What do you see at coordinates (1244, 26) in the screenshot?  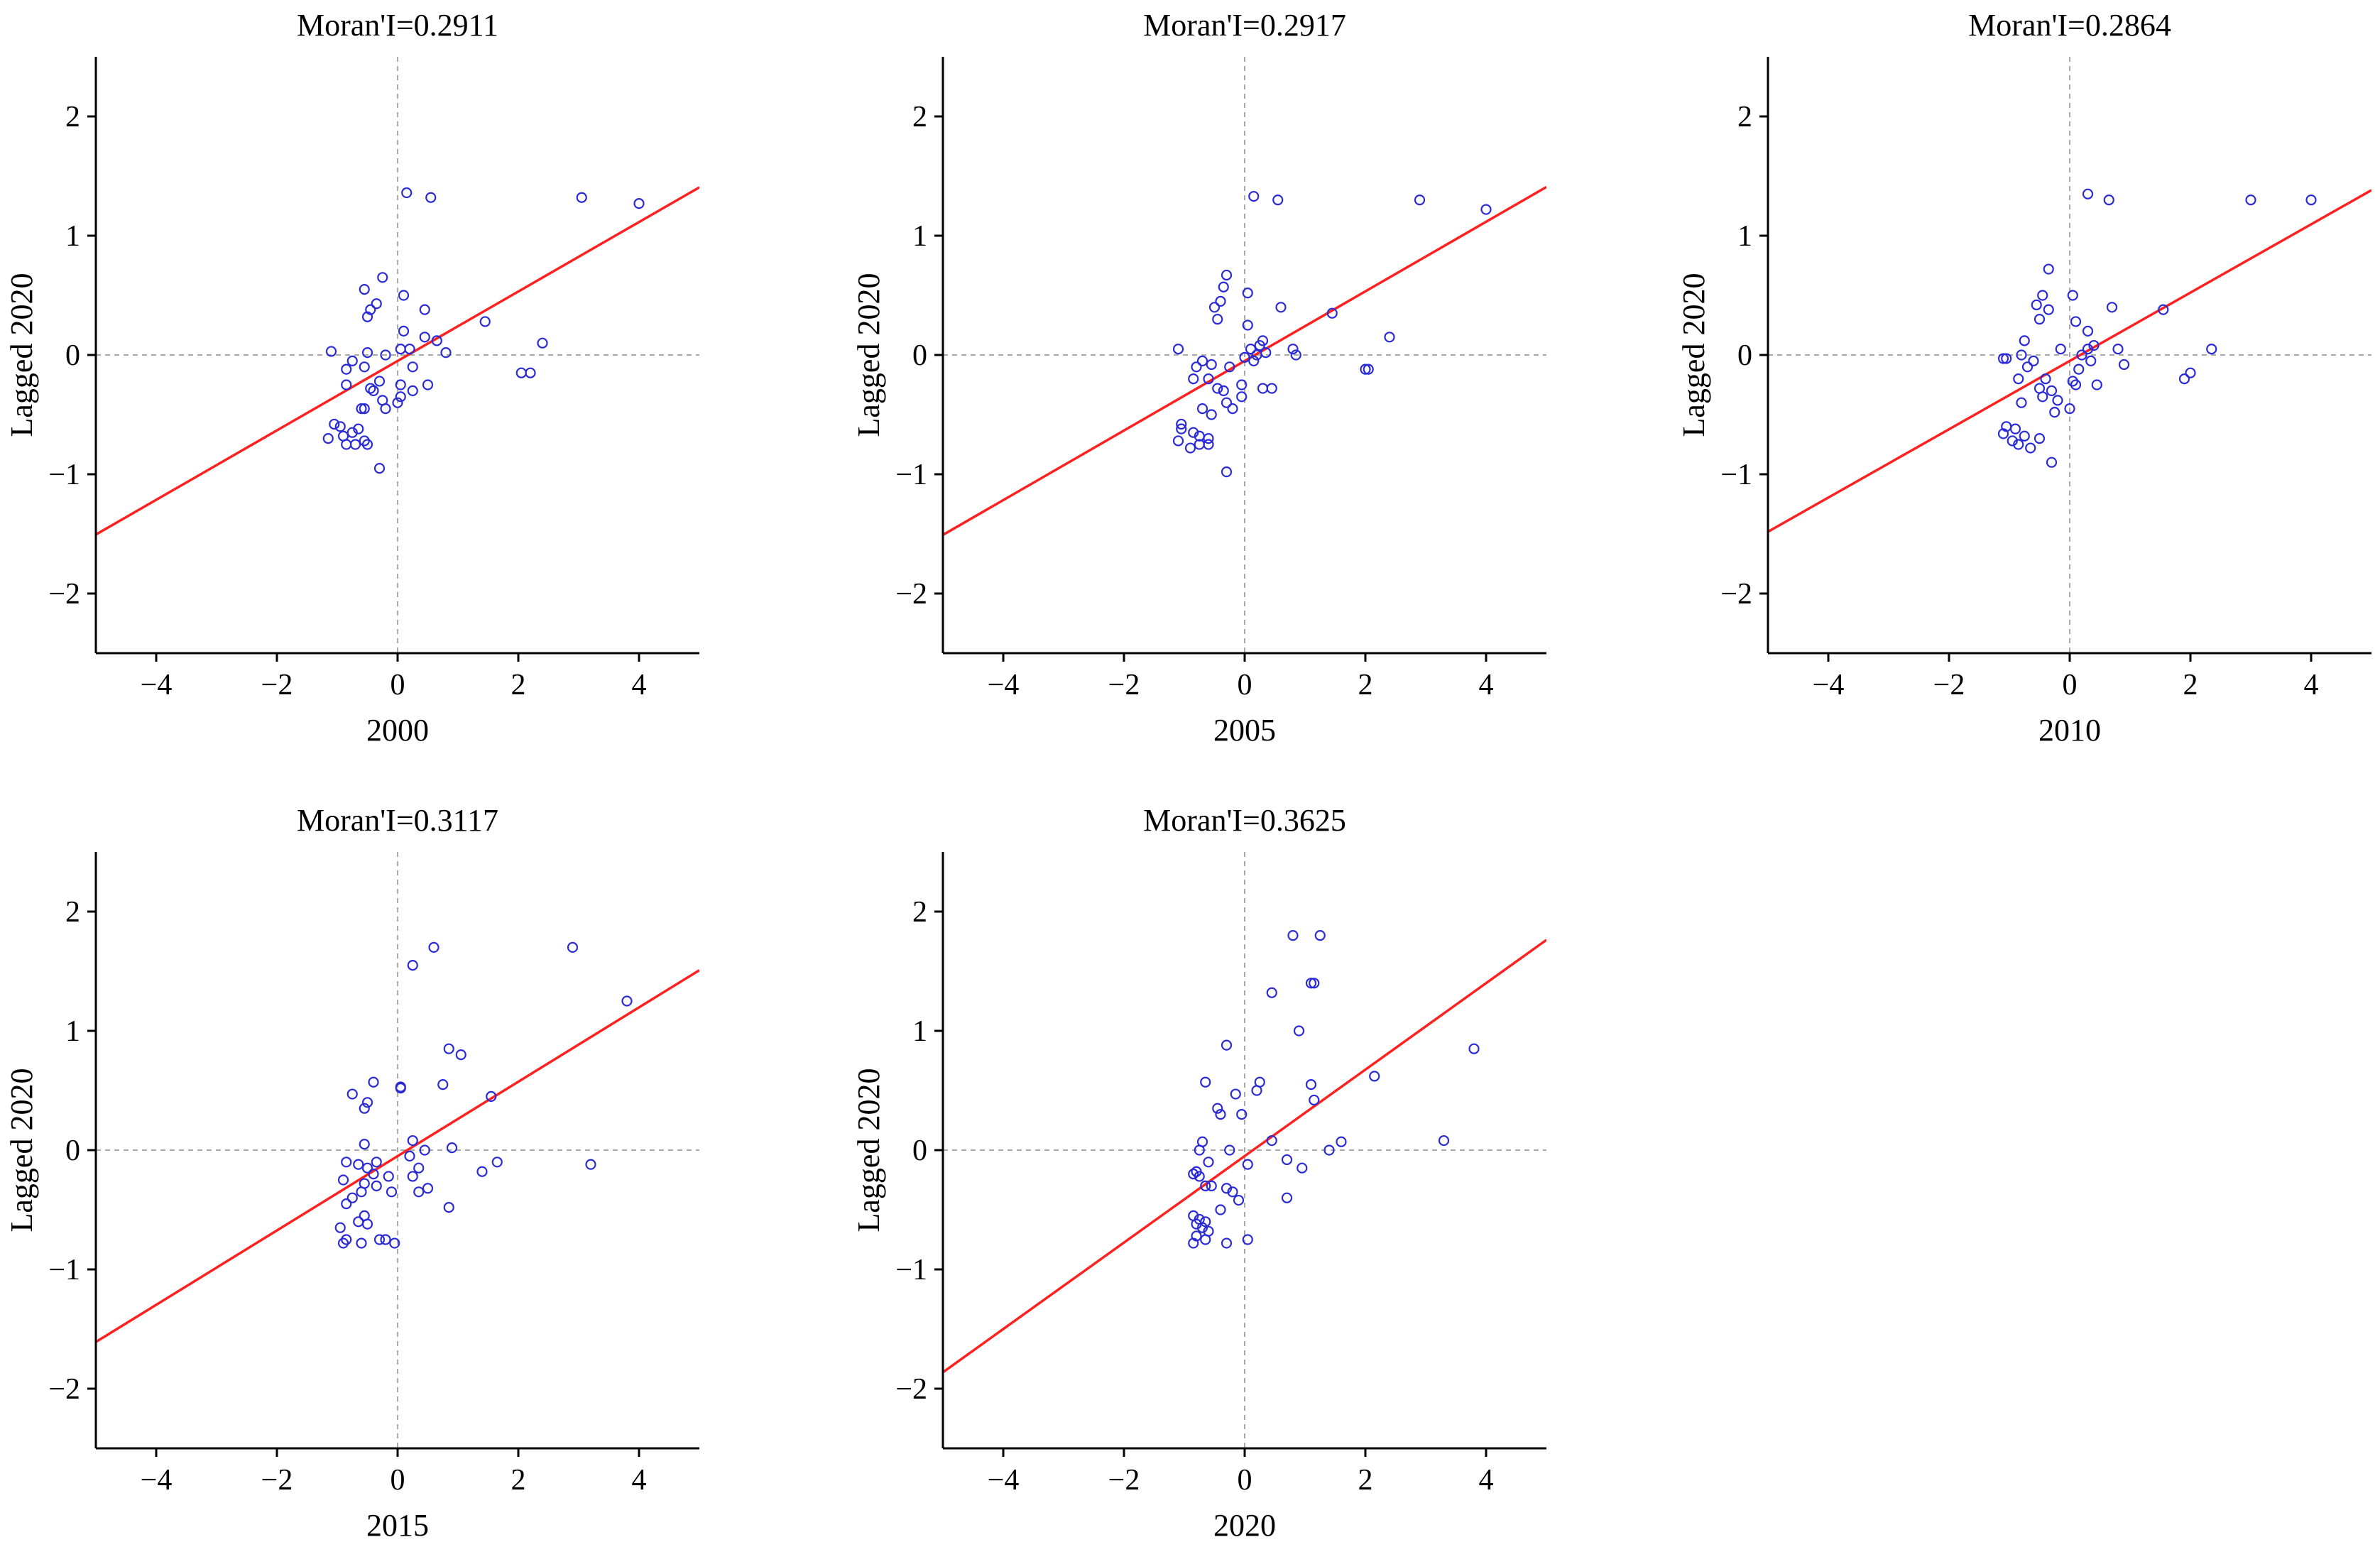 I see `chart-title: Moran'I=0.2917` at bounding box center [1244, 26].